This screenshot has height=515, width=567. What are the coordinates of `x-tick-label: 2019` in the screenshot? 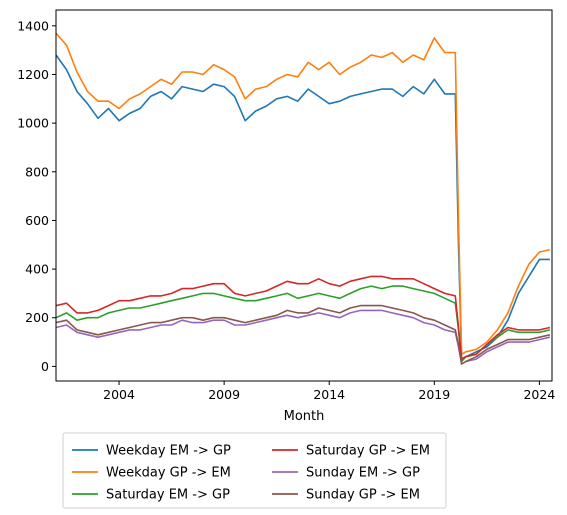 It's located at (434, 394).